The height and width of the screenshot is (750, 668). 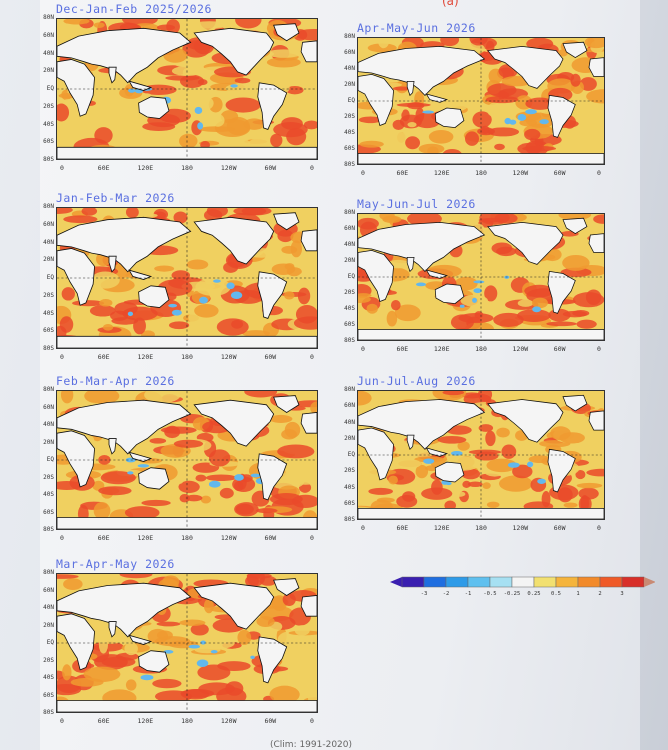 I want to click on legend-label: -0.25, so click(x=512, y=594).